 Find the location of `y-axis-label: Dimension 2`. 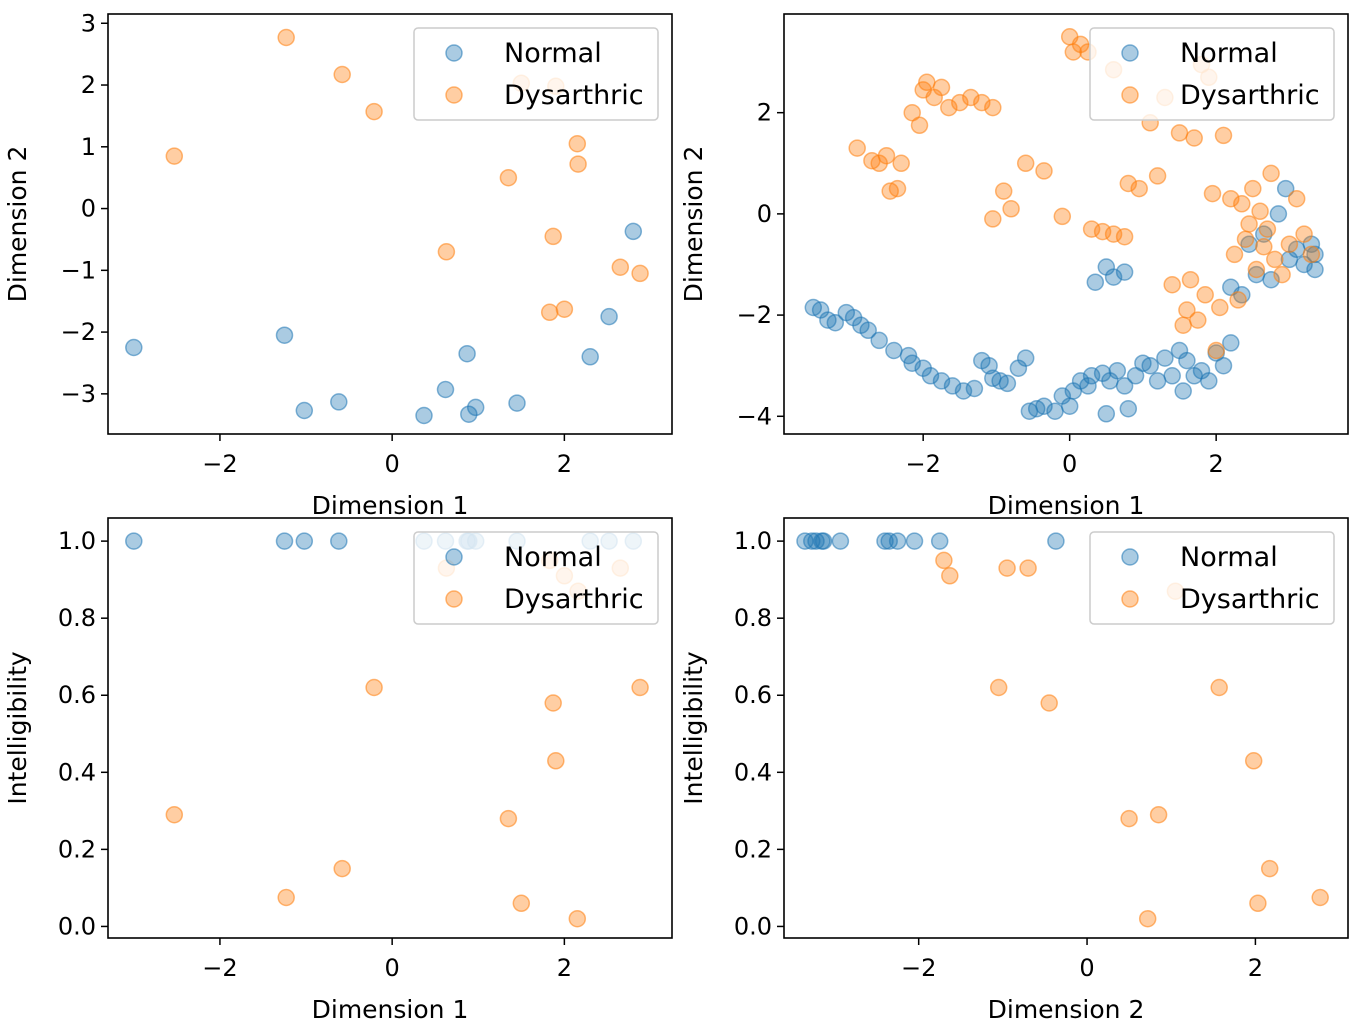

y-axis-label: Dimension 2 is located at coordinates (17, 224).